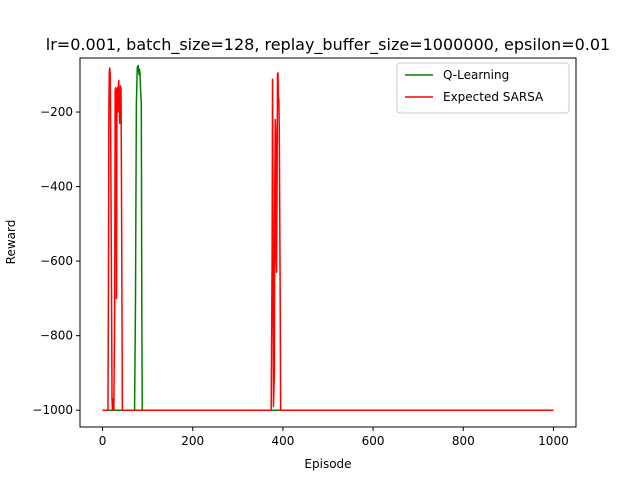  What do you see at coordinates (56, 336) in the screenshot?
I see `y-tick-label: −800` at bounding box center [56, 336].